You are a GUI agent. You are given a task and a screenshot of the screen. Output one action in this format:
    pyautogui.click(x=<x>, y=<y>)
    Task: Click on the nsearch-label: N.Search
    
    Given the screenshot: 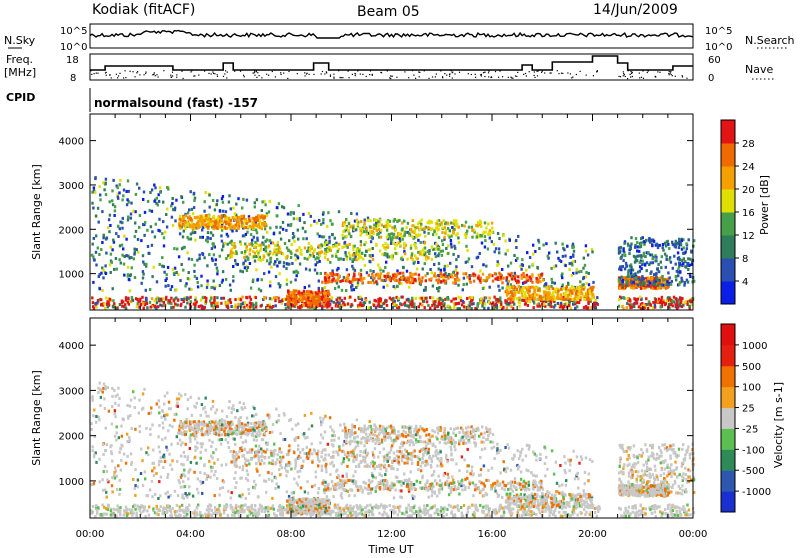 What is the action you would take?
    pyautogui.click(x=770, y=40)
    